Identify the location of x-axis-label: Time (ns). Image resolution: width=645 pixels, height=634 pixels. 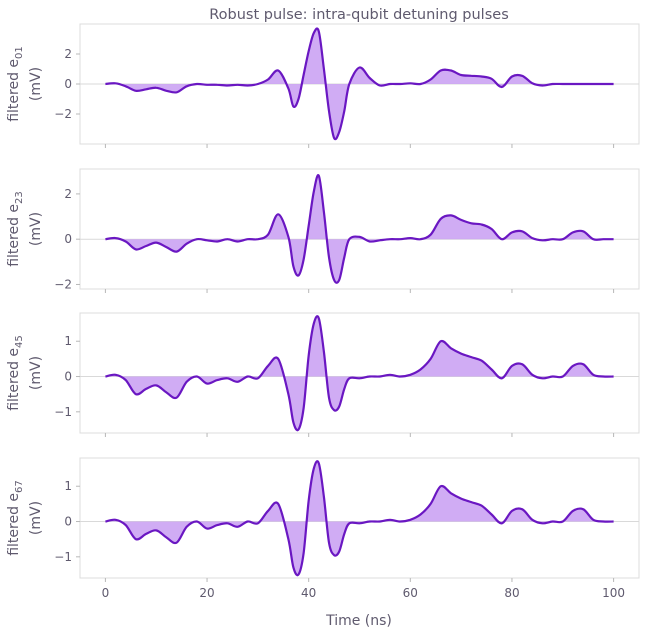
(358, 621).